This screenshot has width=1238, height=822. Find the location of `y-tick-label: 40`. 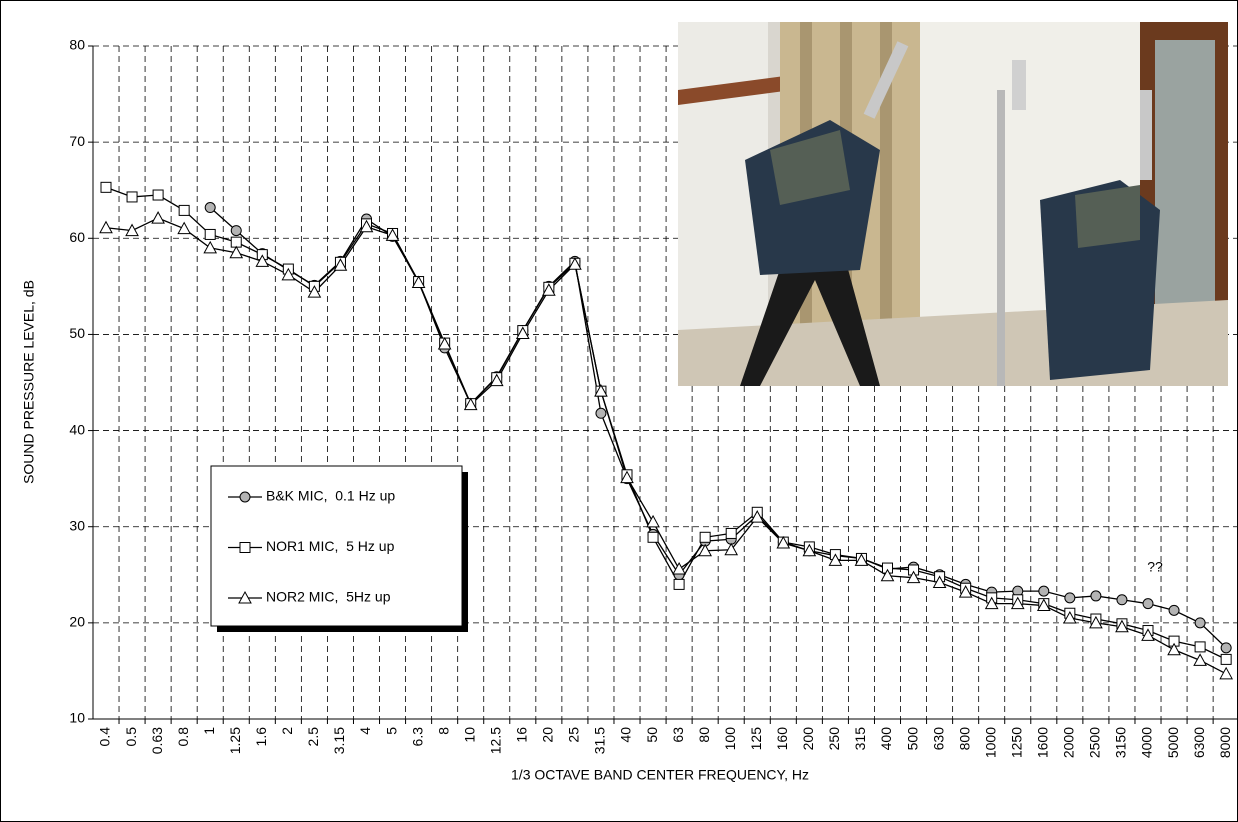

y-tick-label: 40 is located at coordinates (77, 429).